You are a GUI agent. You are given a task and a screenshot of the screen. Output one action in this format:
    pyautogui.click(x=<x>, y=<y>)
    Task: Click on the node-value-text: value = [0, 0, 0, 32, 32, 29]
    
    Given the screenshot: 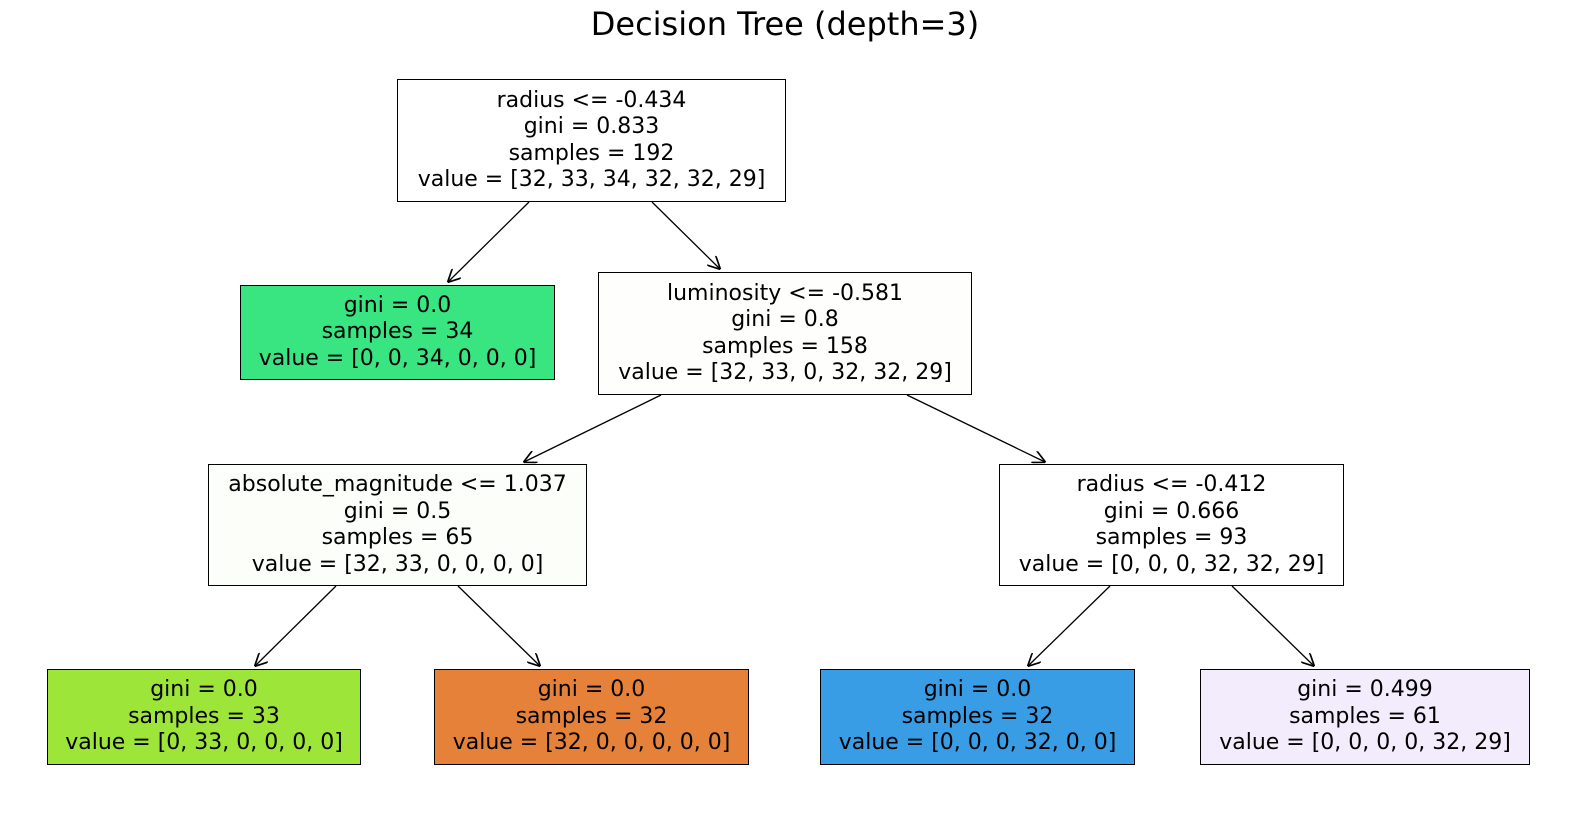 What is the action you would take?
    pyautogui.click(x=1171, y=564)
    